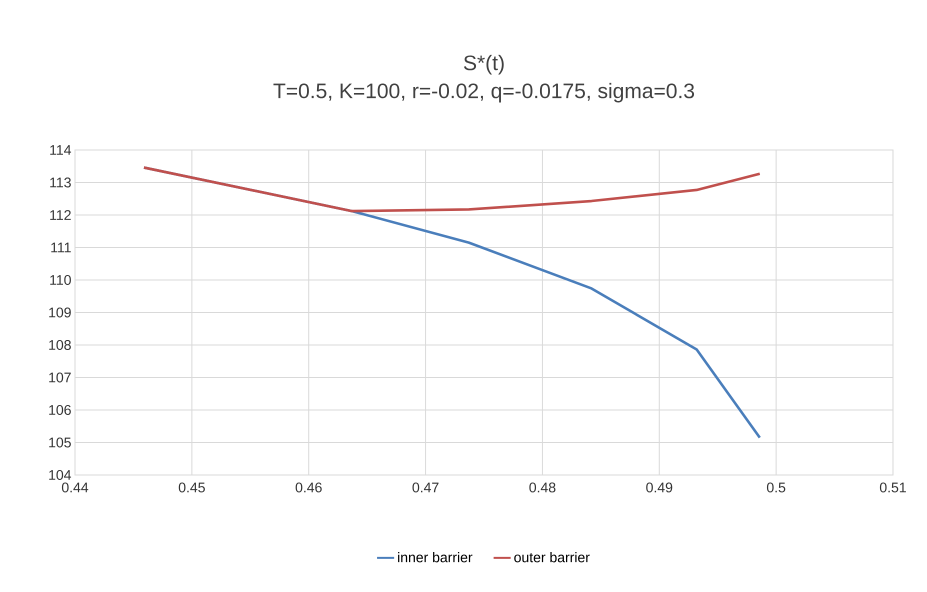 The width and height of the screenshot is (927, 592). What do you see at coordinates (484, 64) in the screenshot?
I see `chart-title: S*(t)` at bounding box center [484, 64].